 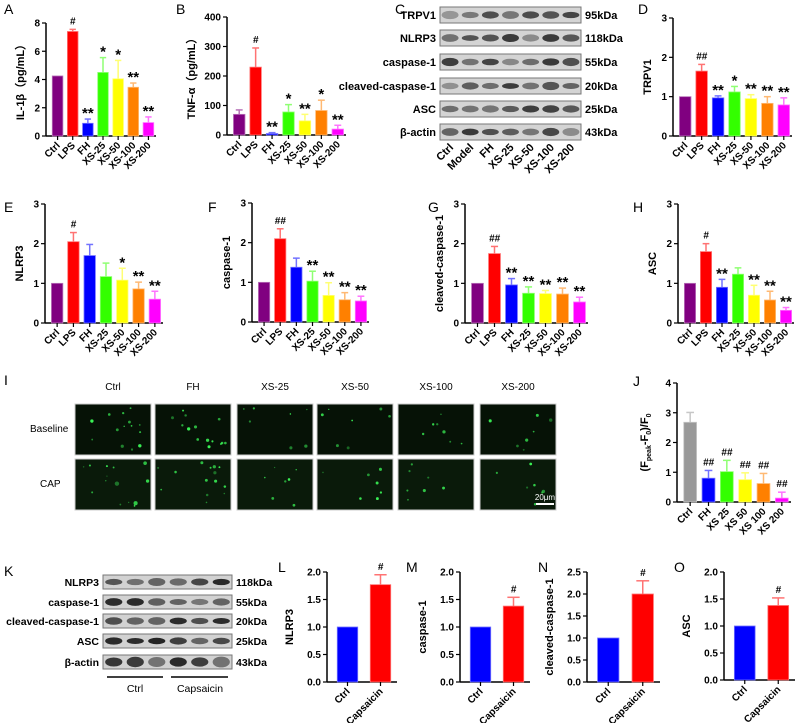 What do you see at coordinates (649, 415) in the screenshot?
I see `y-axis-label-part: 0` at bounding box center [649, 415].